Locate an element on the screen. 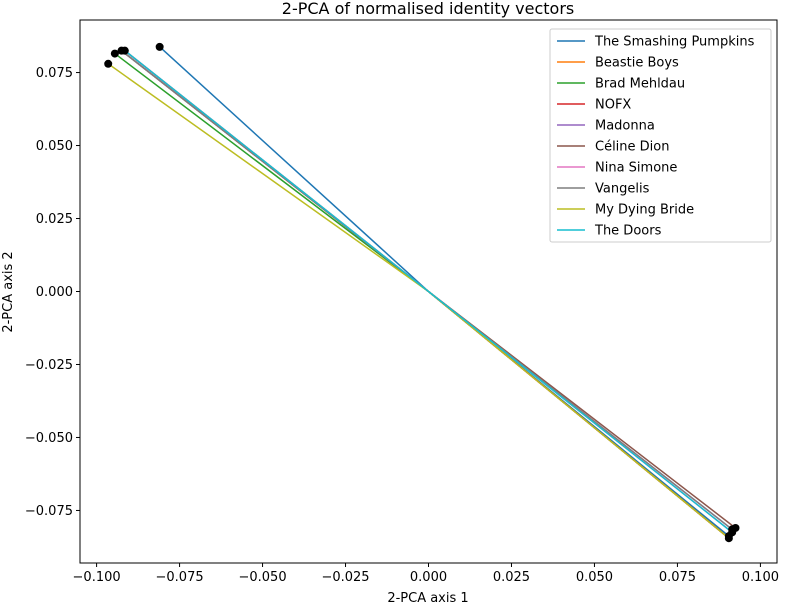 This screenshot has width=791, height=604. legend-label-3: NOFX is located at coordinates (613, 105).